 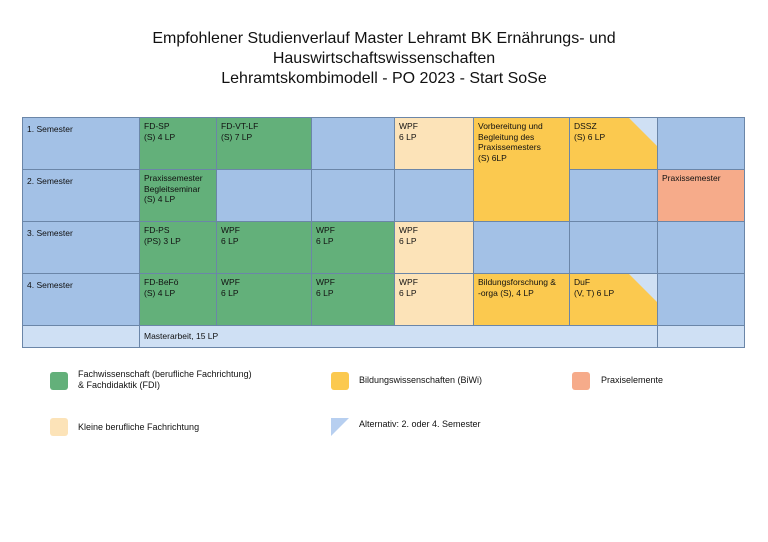 I want to click on legend-alternative-marker, so click(x=340, y=427).